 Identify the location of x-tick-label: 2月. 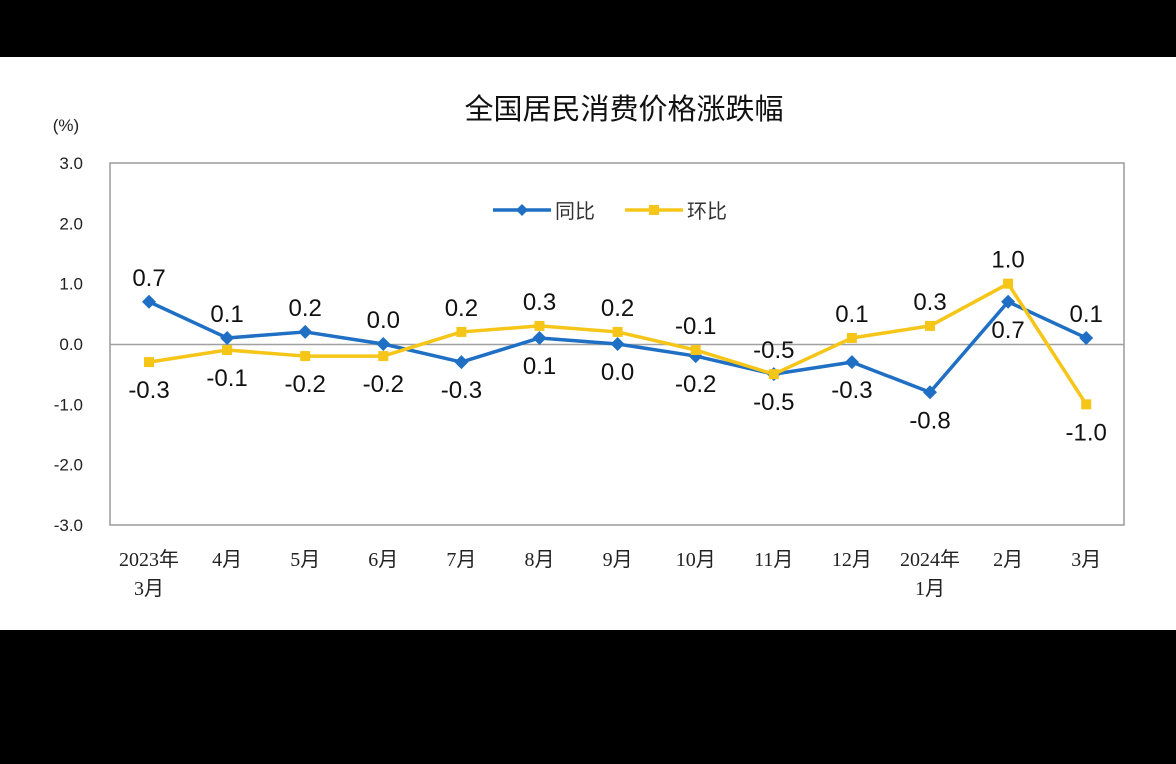
(1008, 560).